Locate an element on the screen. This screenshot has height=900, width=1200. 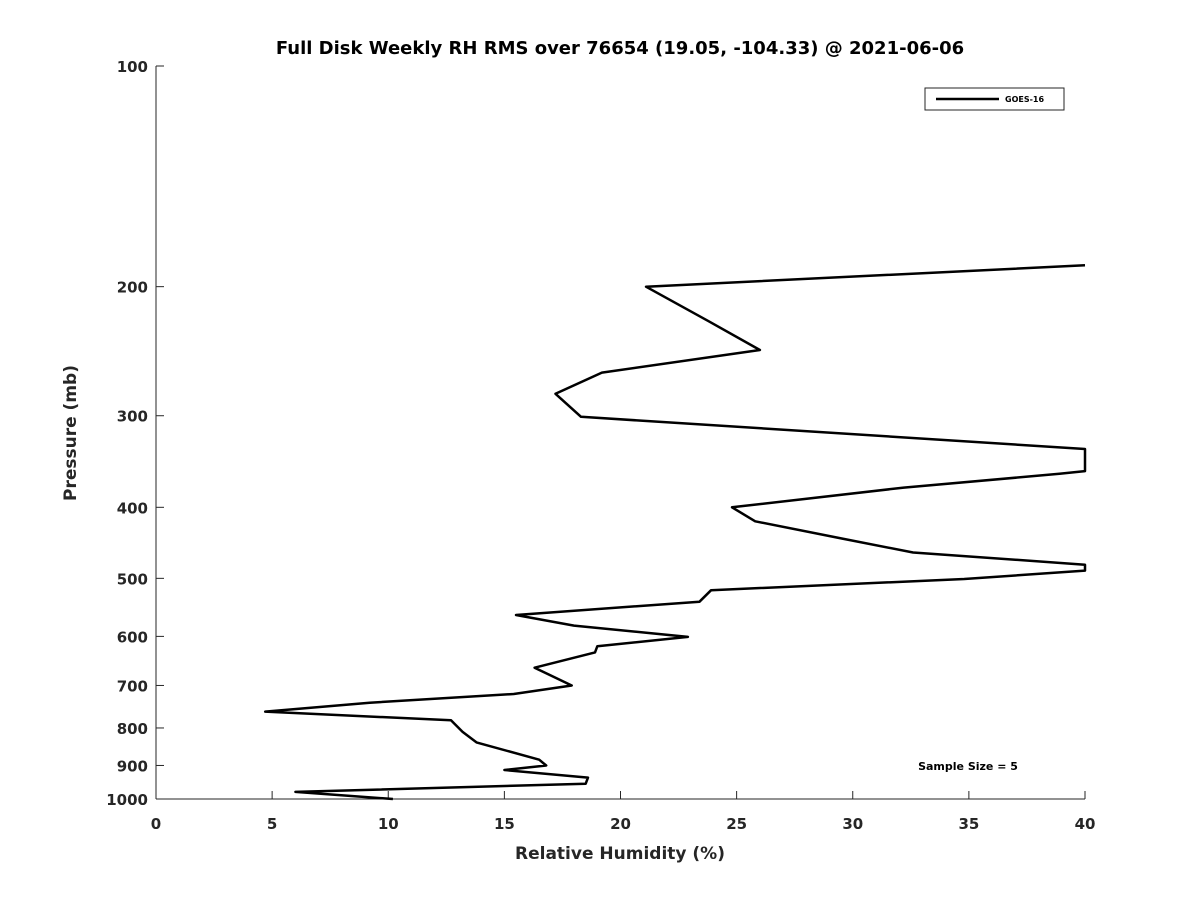
y-ticks: 100 200 300 400 500 600 700 800 900 1000 is located at coordinates (135, 433).